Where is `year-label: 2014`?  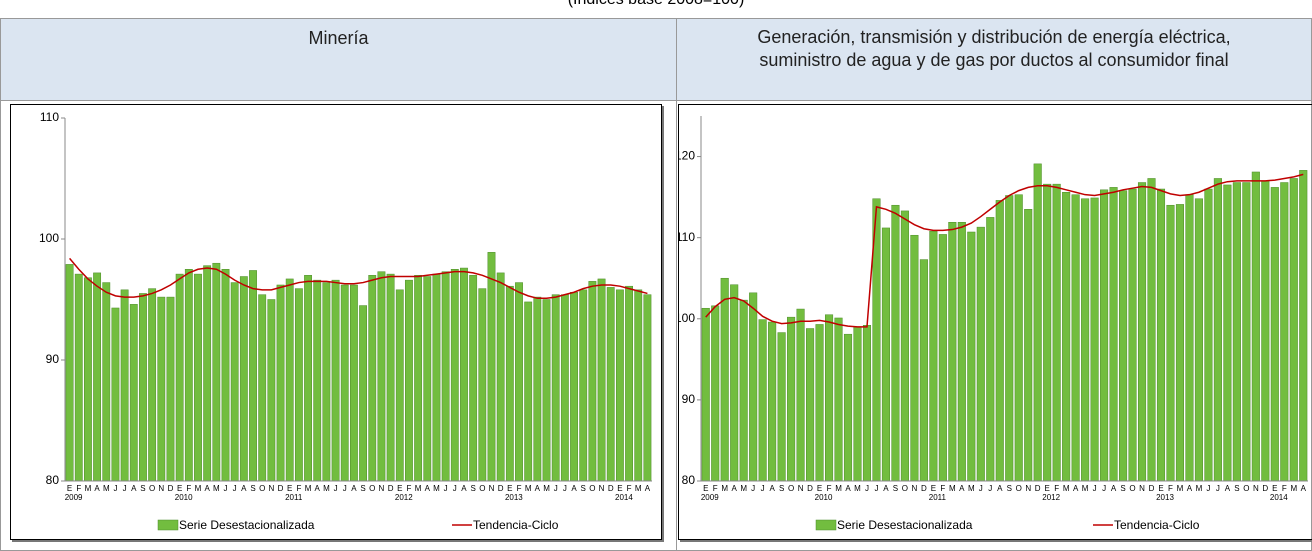 year-label: 2014 is located at coordinates (1279, 497).